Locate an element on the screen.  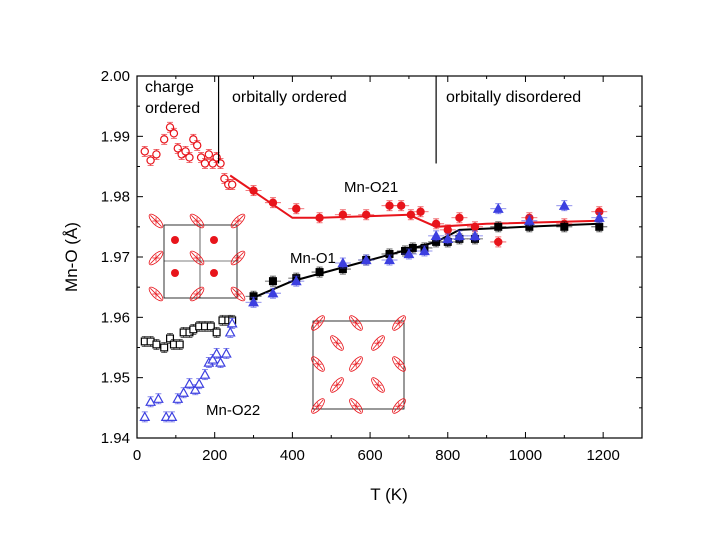
inset-orbital-ordered-schematic is located at coordinates (358, 364).